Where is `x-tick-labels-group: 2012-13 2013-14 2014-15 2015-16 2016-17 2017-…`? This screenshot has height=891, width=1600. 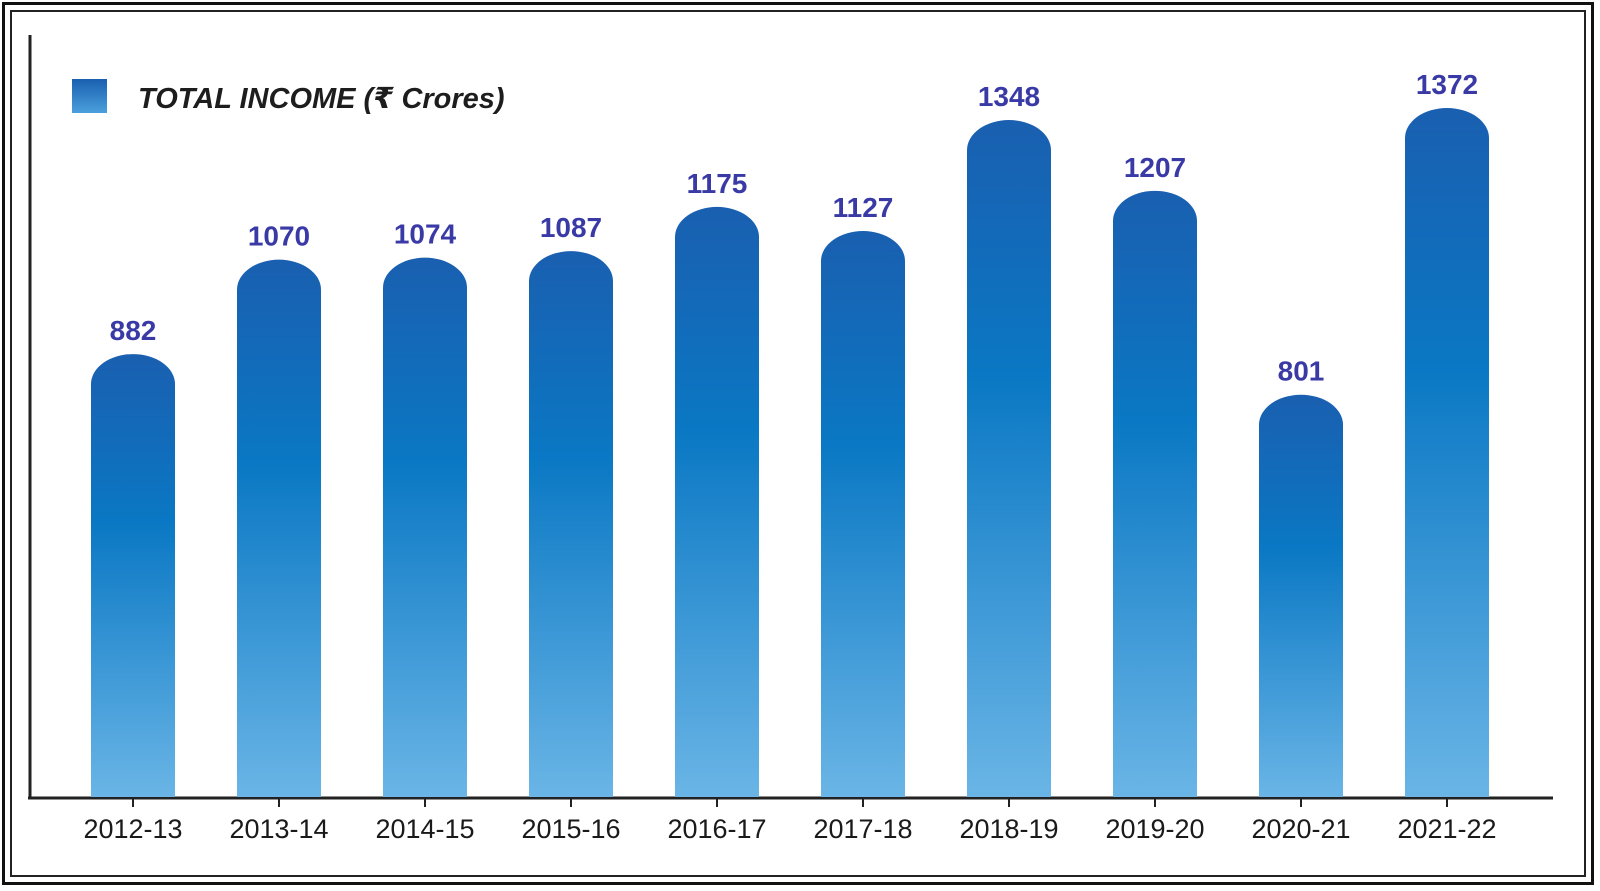 x-tick-labels-group: 2012-13 2013-14 2014-15 2015-16 2016-17 2017-… is located at coordinates (789, 829).